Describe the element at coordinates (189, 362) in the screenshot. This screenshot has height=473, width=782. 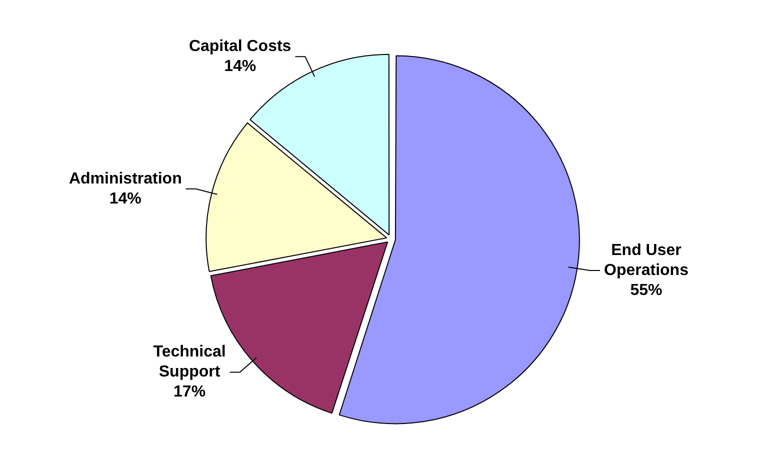
I see `slice-label: Technical Support` at that location.